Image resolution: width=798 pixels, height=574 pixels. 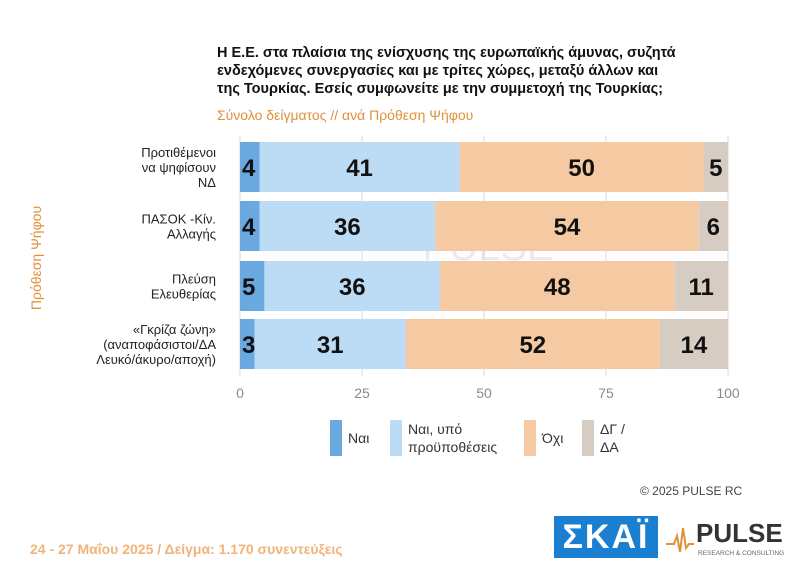 I want to click on legend-item: Όχι, so click(x=543, y=438).